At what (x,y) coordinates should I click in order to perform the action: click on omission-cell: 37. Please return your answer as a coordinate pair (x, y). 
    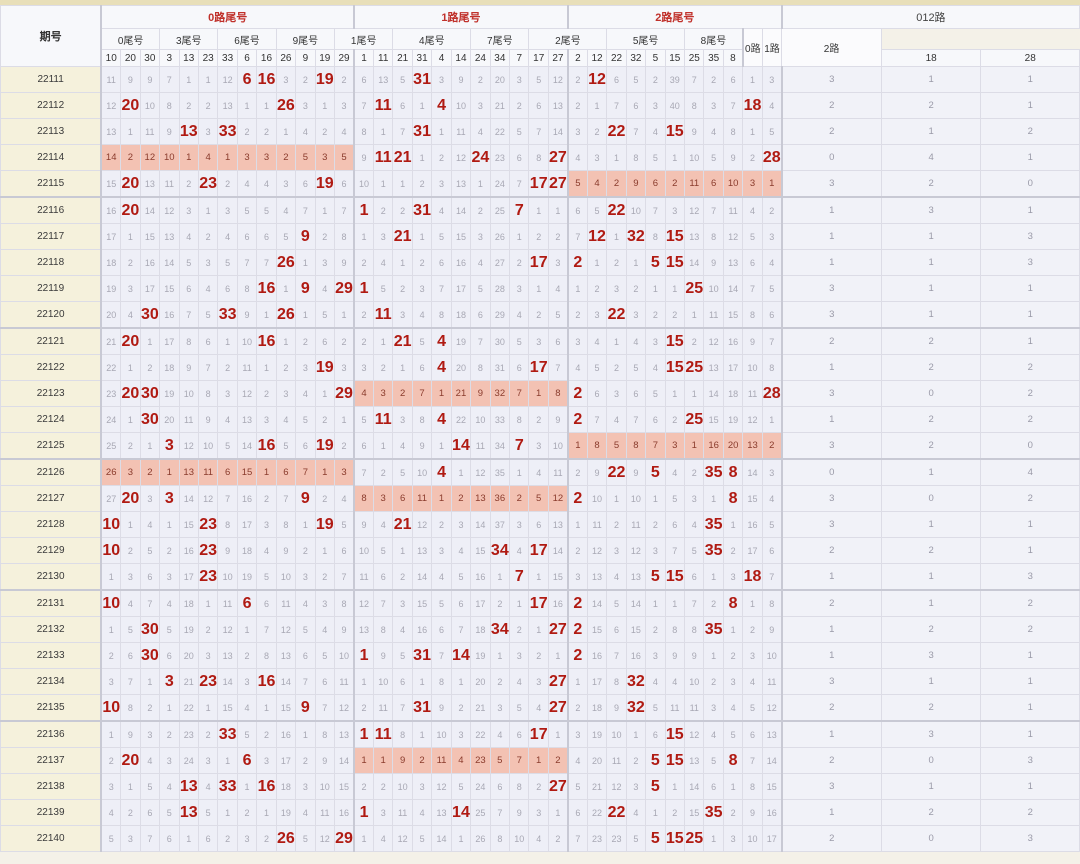
    Looking at the image, I should click on (500, 524).